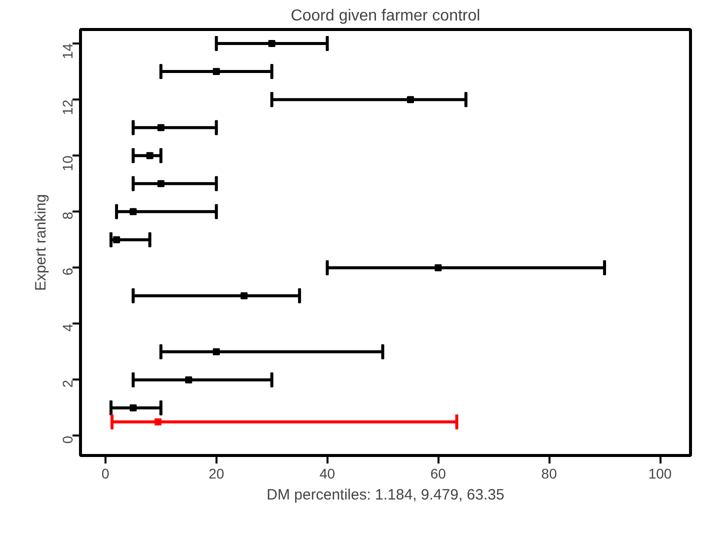 The image size is (707, 540). What do you see at coordinates (68, 51) in the screenshot?
I see `y-tick-label: 14` at bounding box center [68, 51].